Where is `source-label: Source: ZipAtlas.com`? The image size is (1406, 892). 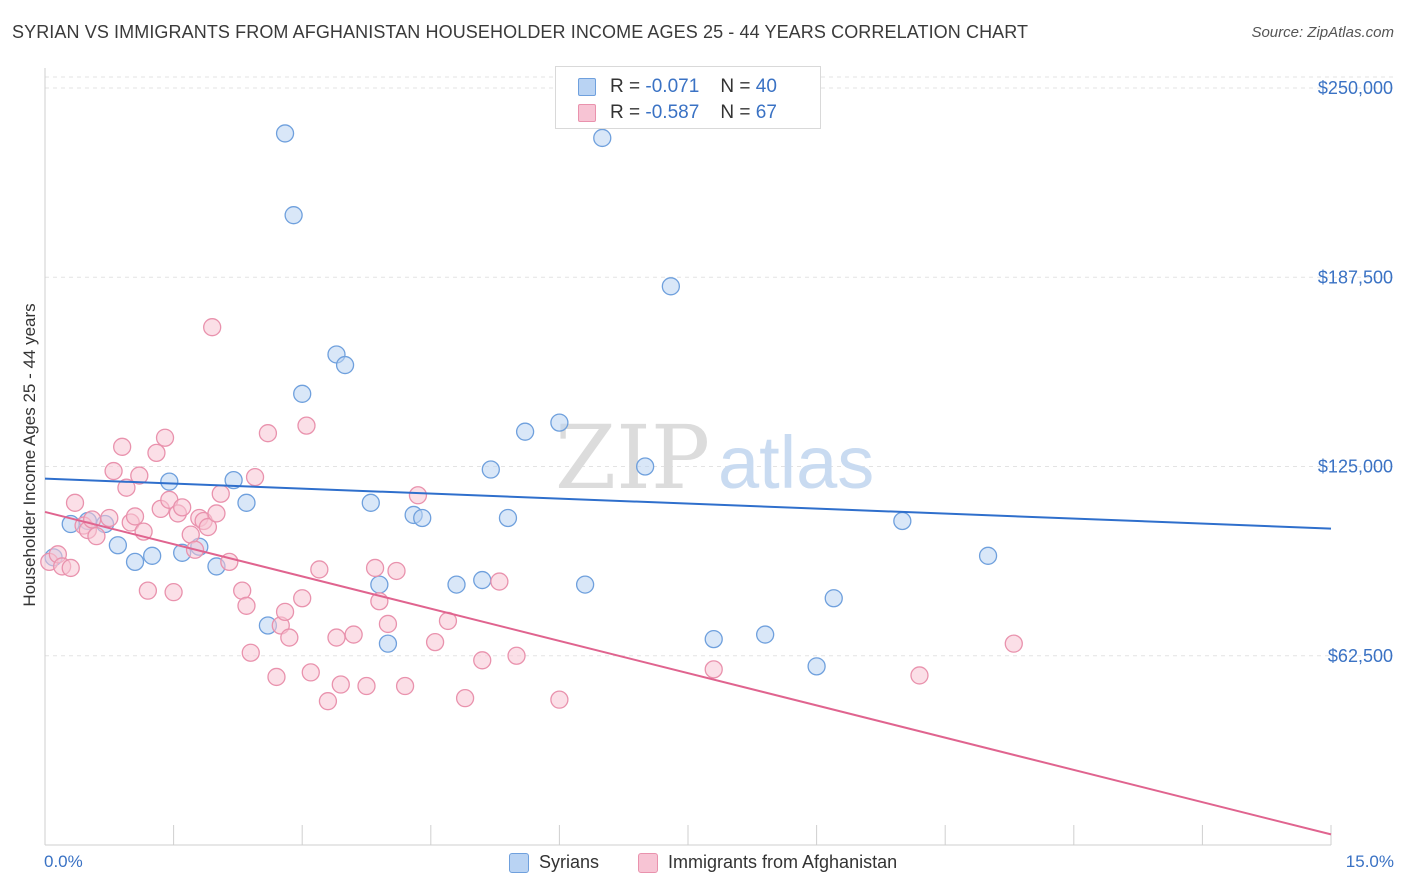
source-label: Source: ZipAtlas.com is located at coordinates (1322, 32).